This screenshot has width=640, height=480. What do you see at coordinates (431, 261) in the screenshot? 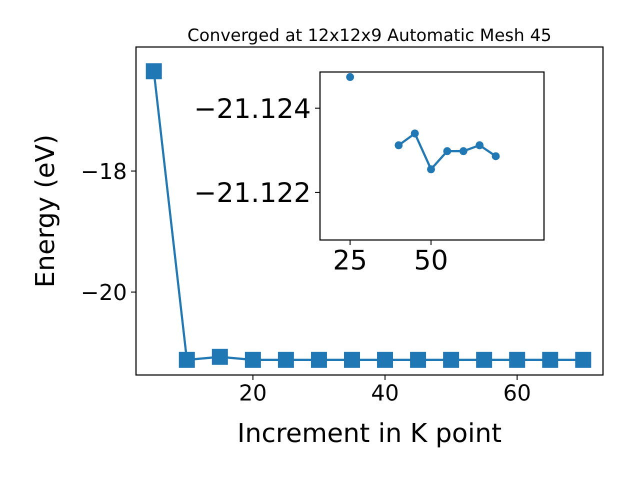
I see `x-tick-label: 50` at bounding box center [431, 261].